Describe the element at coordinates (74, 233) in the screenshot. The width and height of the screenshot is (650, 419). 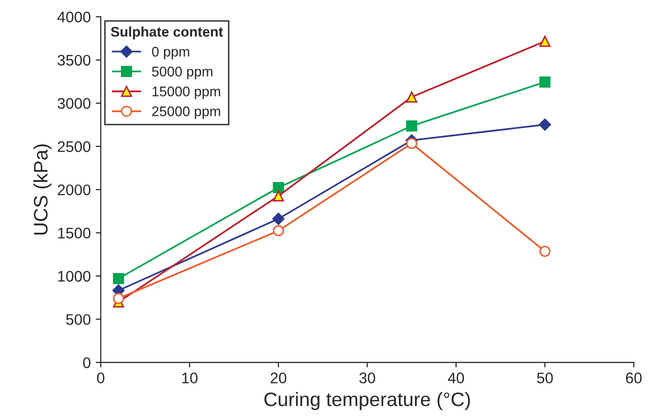
I see `y-tick-label: 1500` at that location.